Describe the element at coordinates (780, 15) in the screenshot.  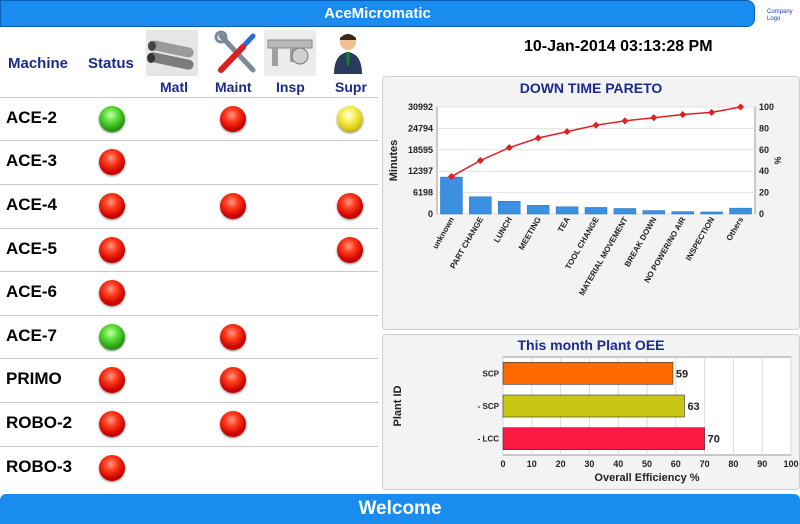
I see `company-logo: Company Logo` at that location.